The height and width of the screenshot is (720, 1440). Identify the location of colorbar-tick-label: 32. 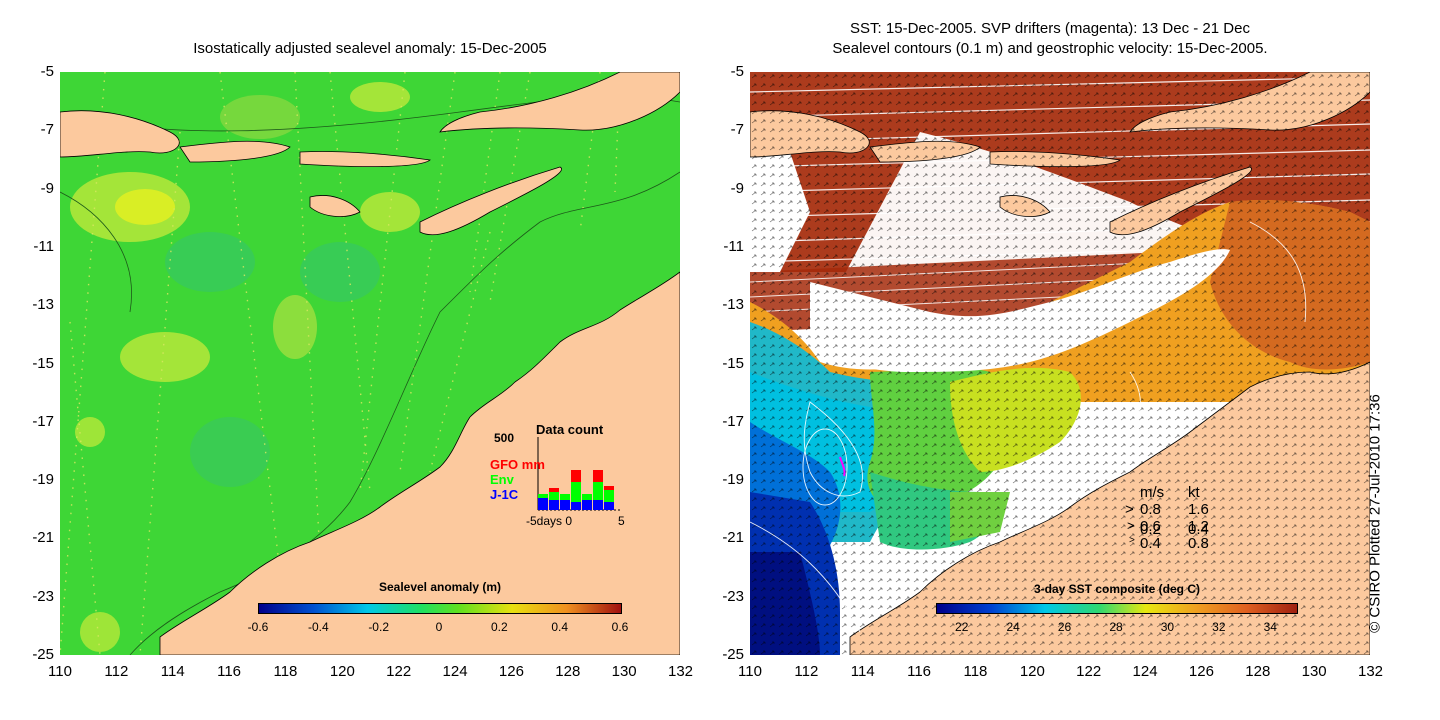
(1219, 627).